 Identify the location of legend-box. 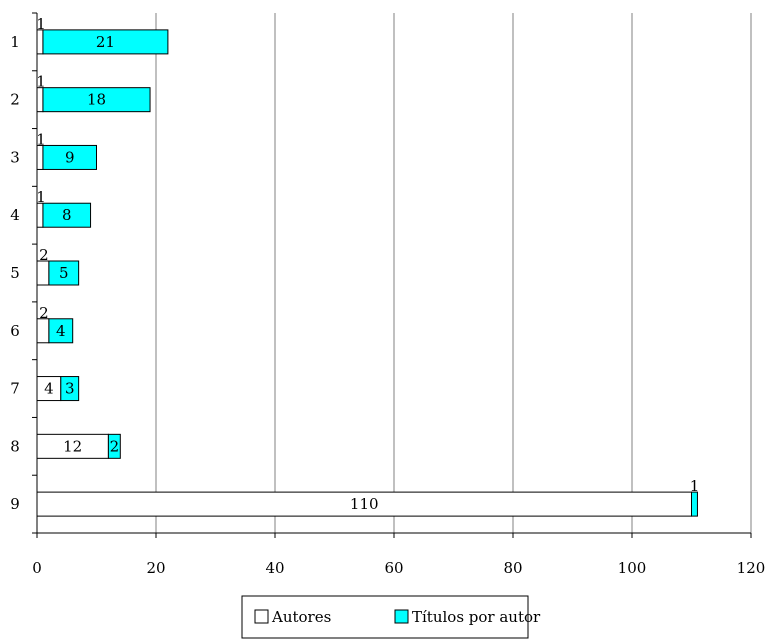
(385, 617).